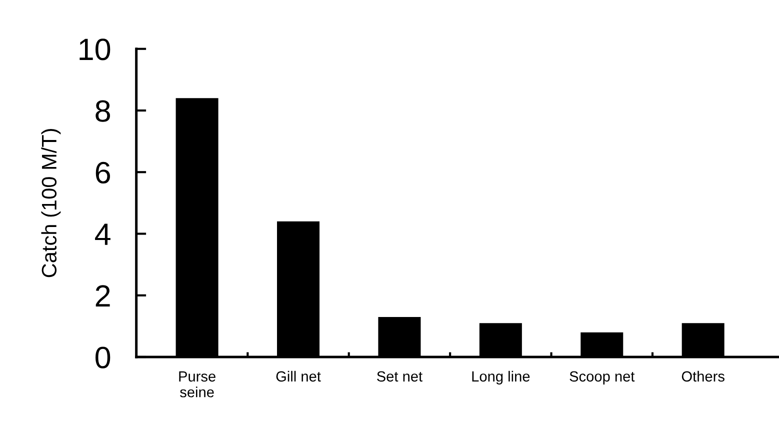  I want to click on y-tick-label: 8, so click(103, 111).